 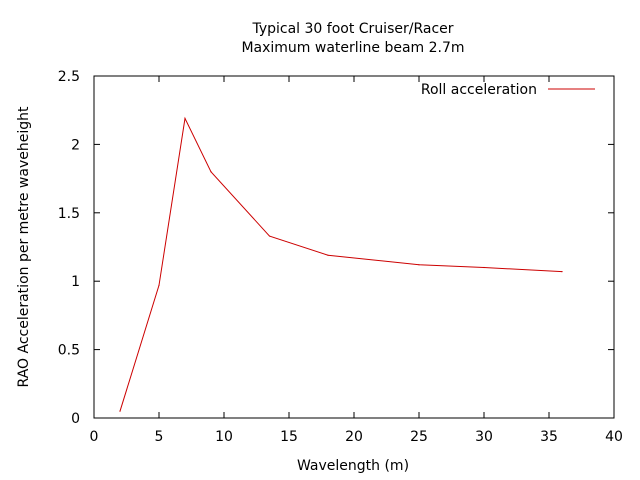 I want to click on y-tick-label: 1.5, so click(x=69, y=214).